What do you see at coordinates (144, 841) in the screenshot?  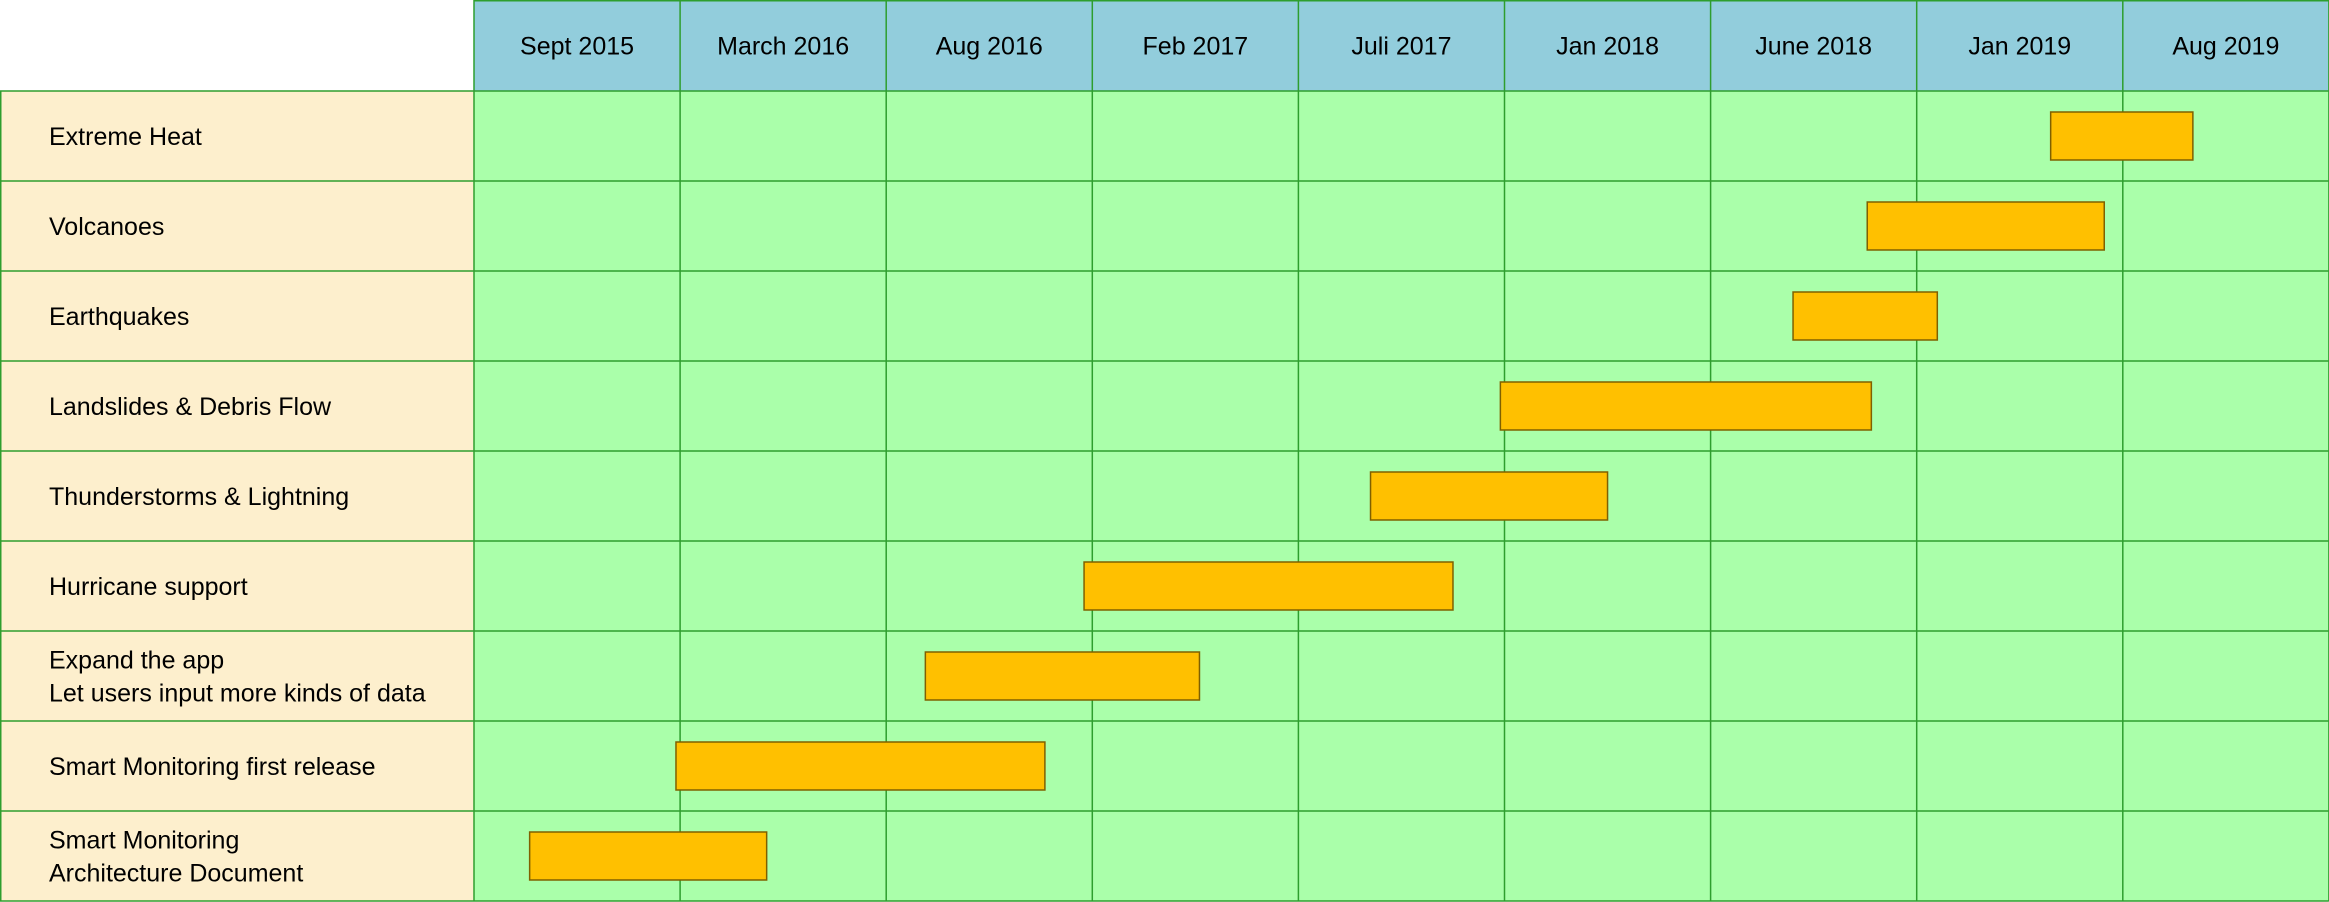 I see `task-label: Smart Monitoring` at bounding box center [144, 841].